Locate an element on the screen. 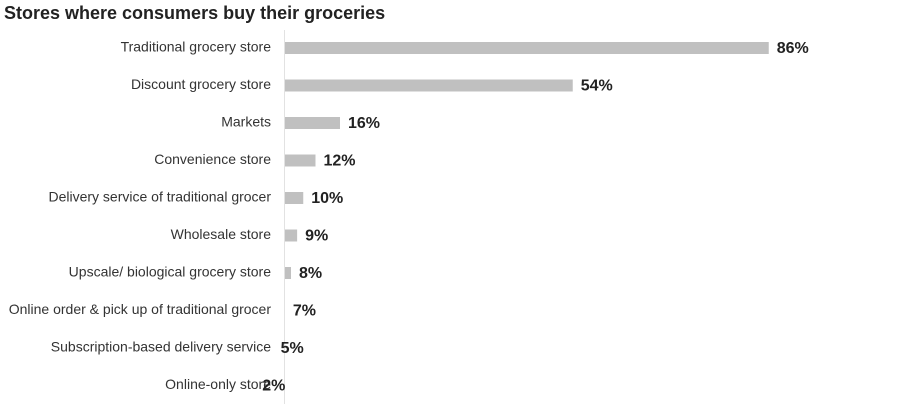  category-label: Subscription-based delivery service is located at coordinates (161, 347).